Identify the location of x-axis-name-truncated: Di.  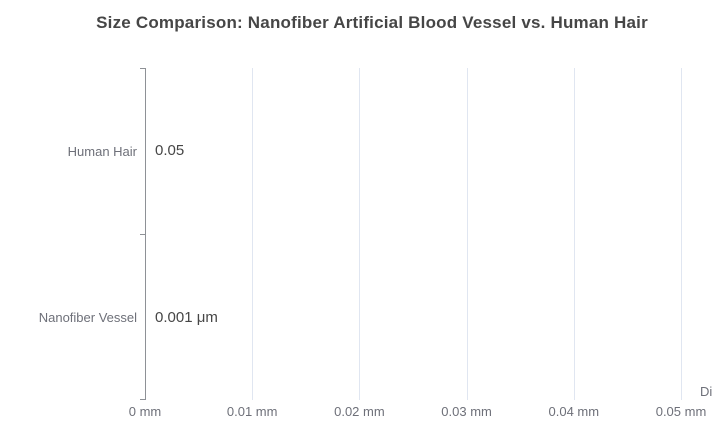
(706, 391).